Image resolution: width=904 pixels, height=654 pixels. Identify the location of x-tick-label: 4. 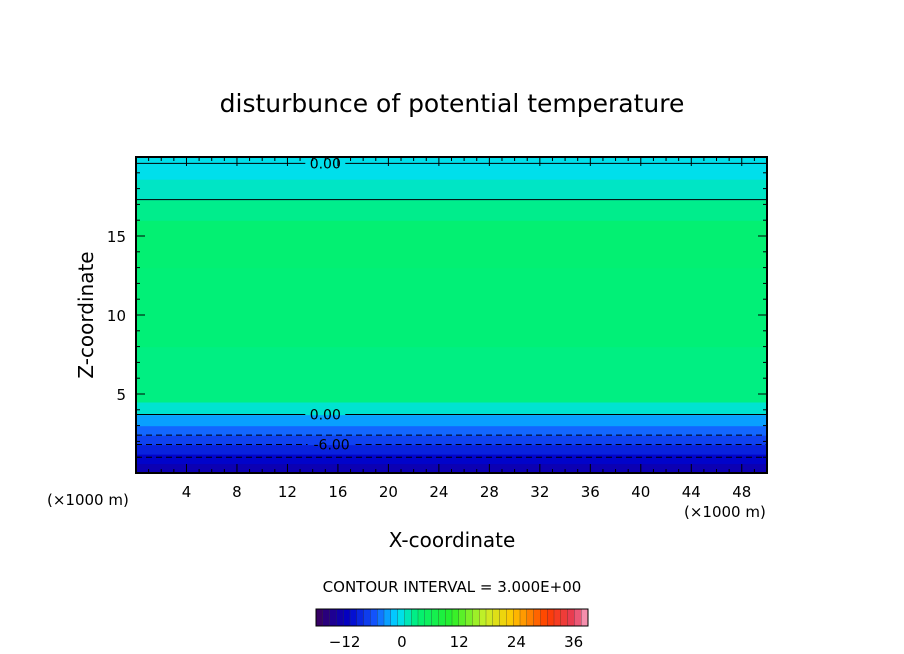
(187, 492).